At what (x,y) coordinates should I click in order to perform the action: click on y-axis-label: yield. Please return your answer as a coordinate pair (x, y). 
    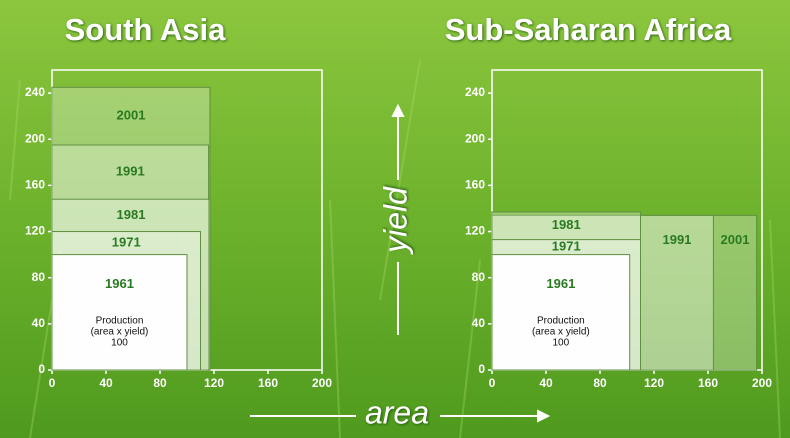
    Looking at the image, I should click on (395, 220).